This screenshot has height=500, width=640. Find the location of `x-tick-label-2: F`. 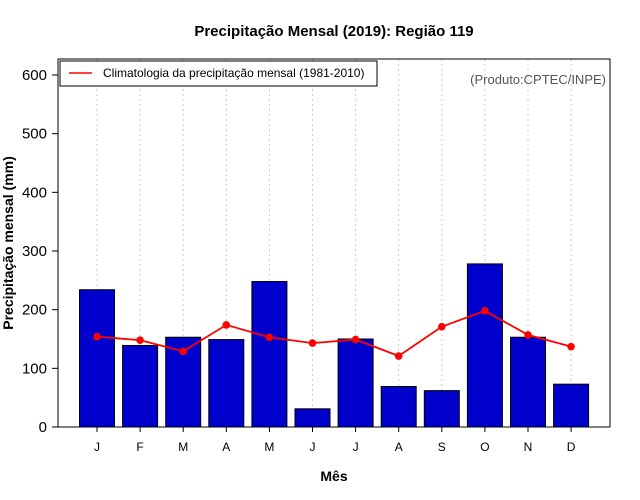

x-tick-label-2: F is located at coordinates (139, 447).